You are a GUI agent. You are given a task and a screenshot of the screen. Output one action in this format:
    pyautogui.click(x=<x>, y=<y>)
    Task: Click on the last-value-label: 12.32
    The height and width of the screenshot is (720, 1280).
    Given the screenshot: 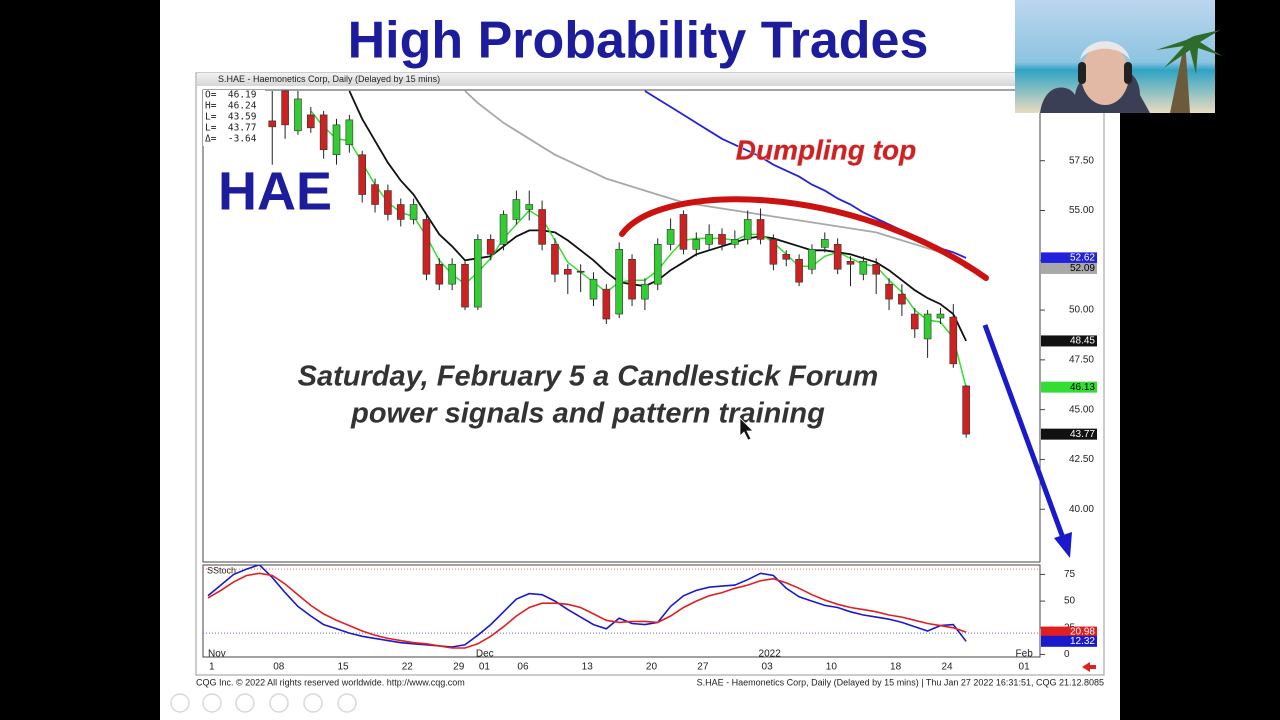 What is the action you would take?
    pyautogui.click(x=1082, y=641)
    